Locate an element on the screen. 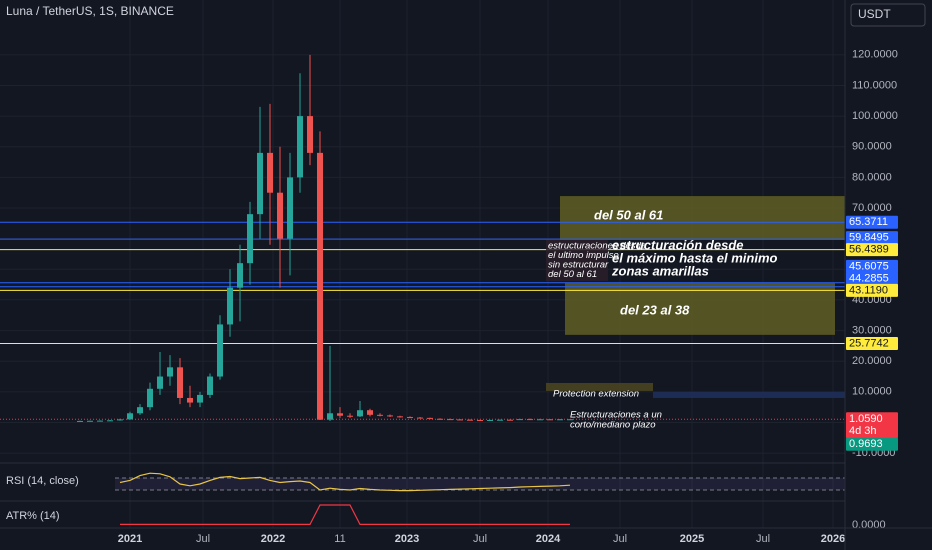  level-label: 25.7742 is located at coordinates (869, 343).